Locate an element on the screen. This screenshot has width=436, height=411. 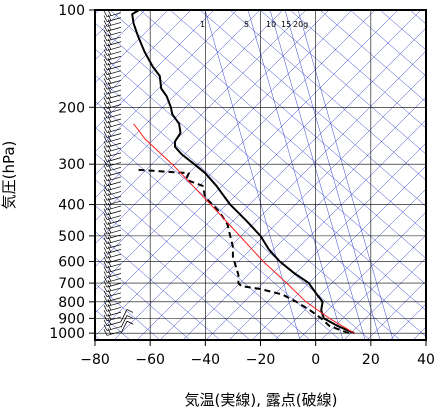
mixing-ratio-label: 1 is located at coordinates (202, 24).